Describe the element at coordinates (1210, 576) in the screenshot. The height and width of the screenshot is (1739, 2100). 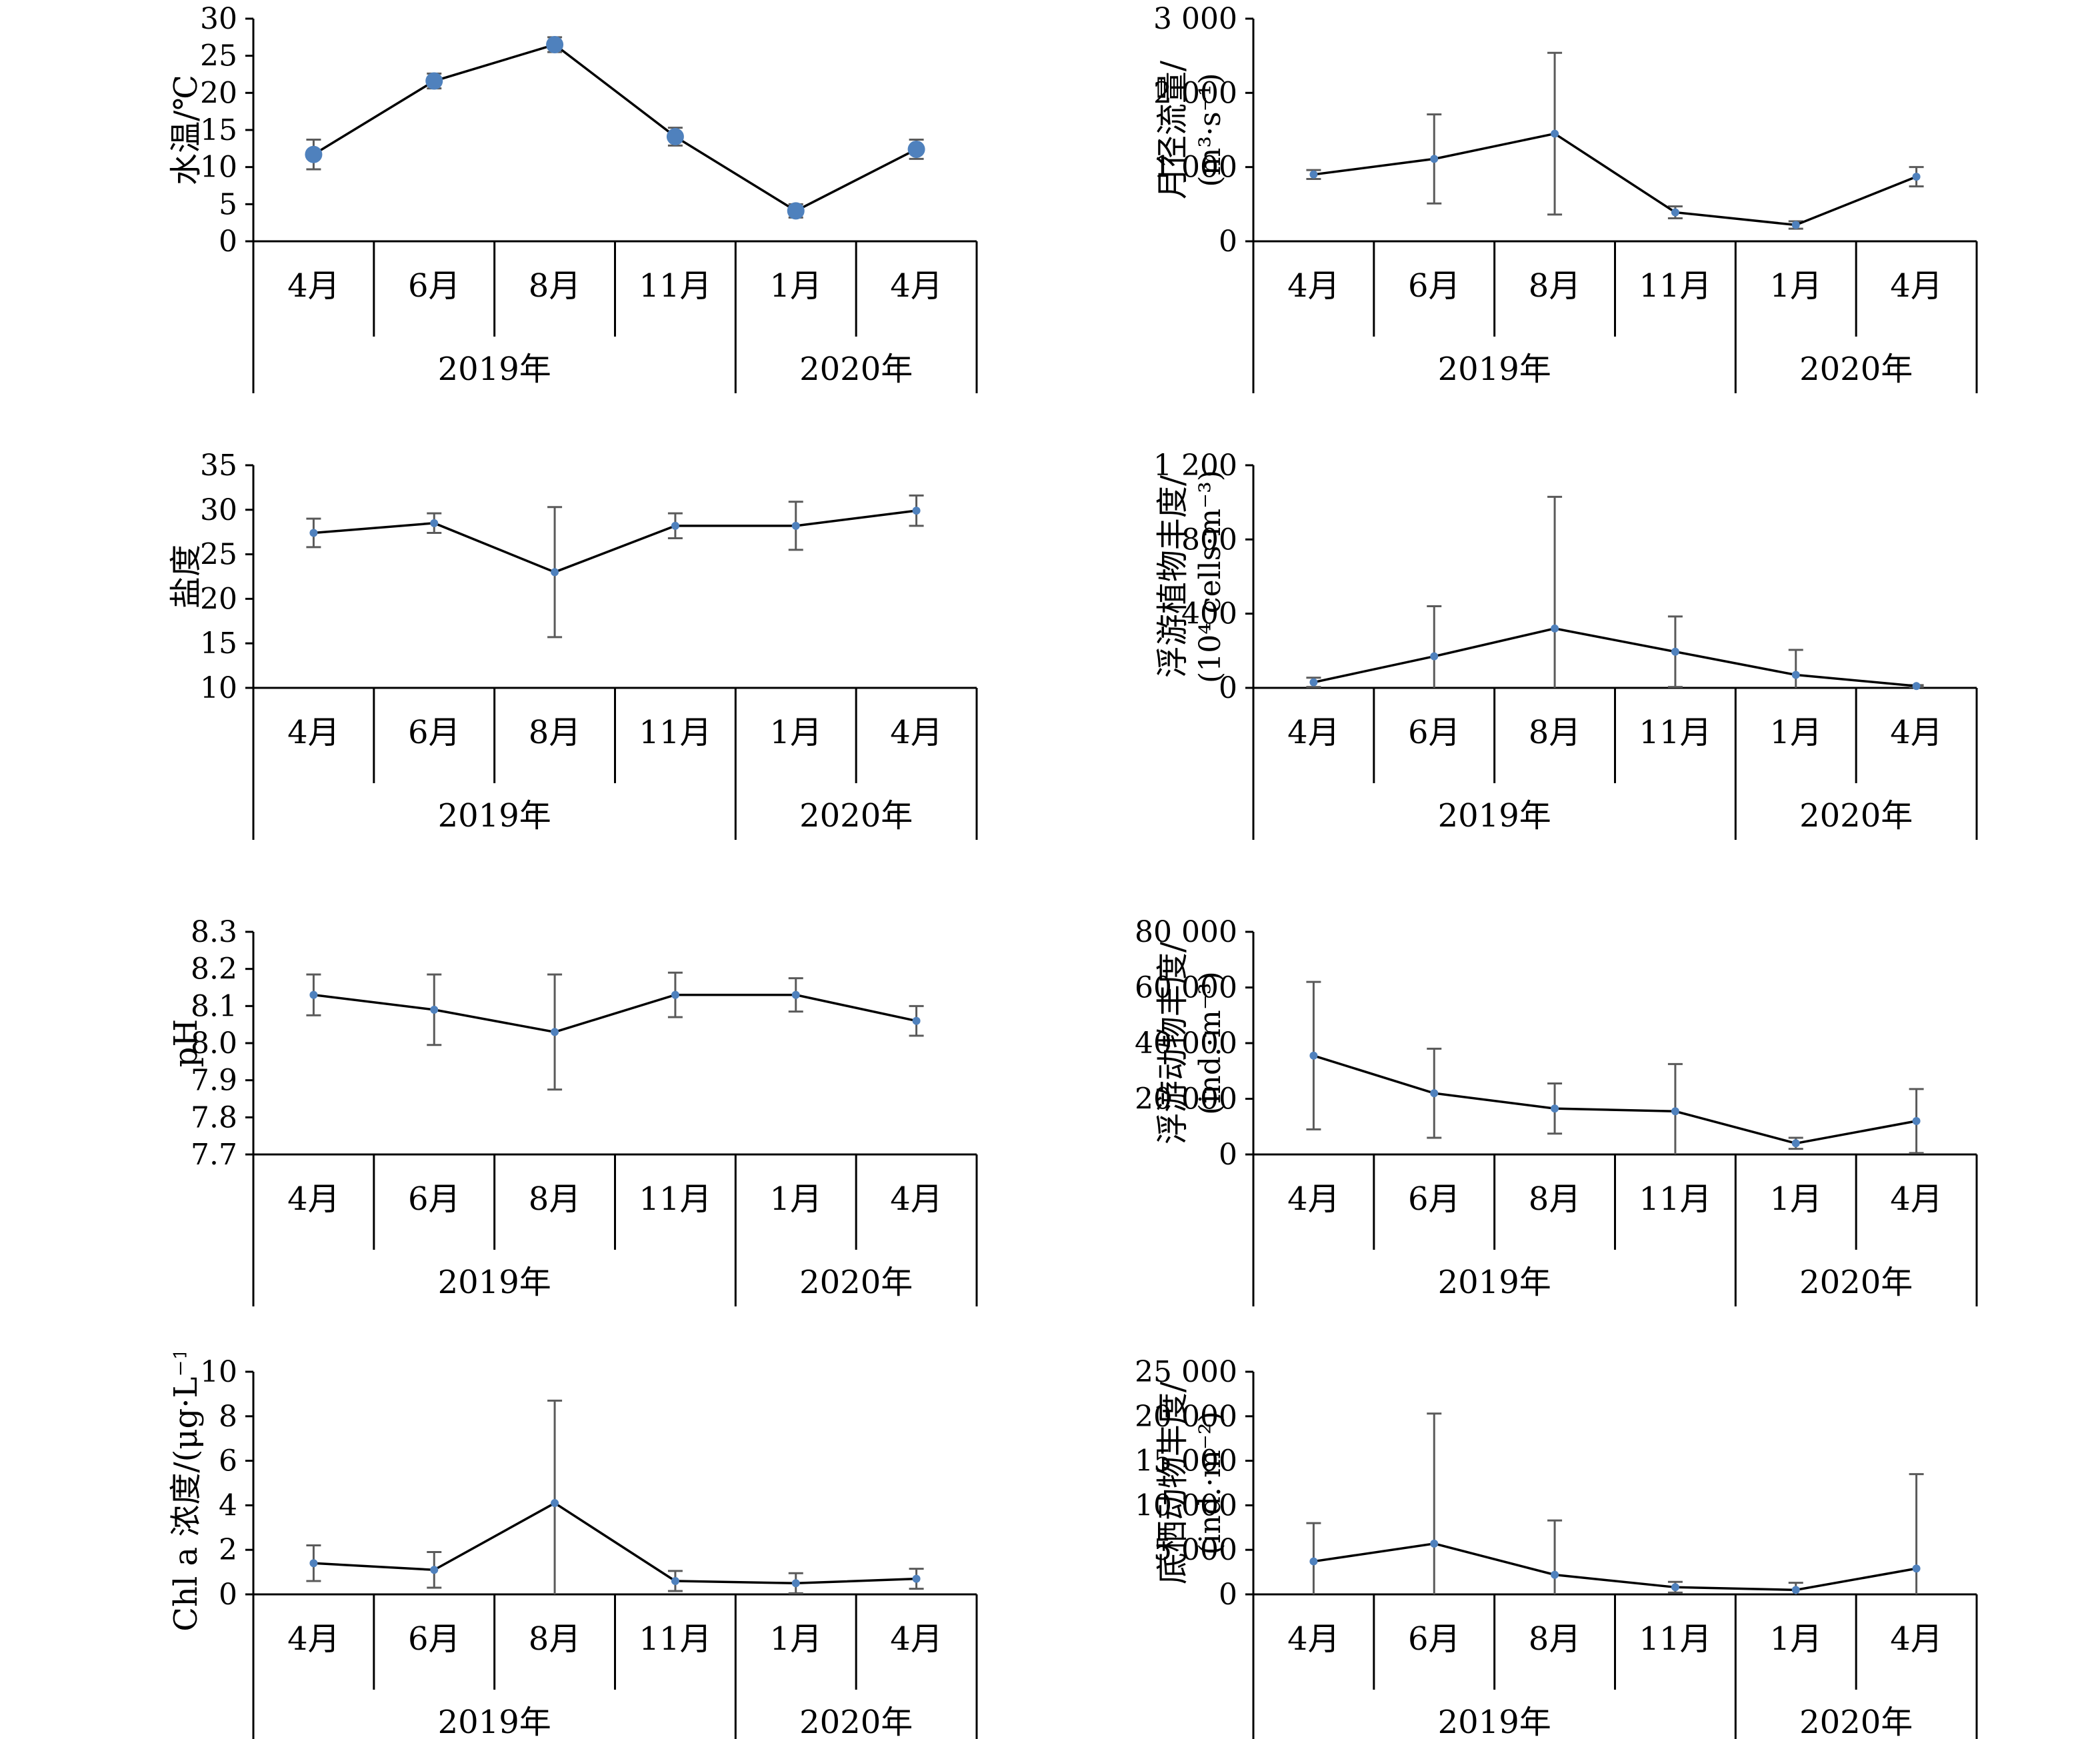
I see `y-axis-unit: (10⁴ cells·m⁻³)` at that location.